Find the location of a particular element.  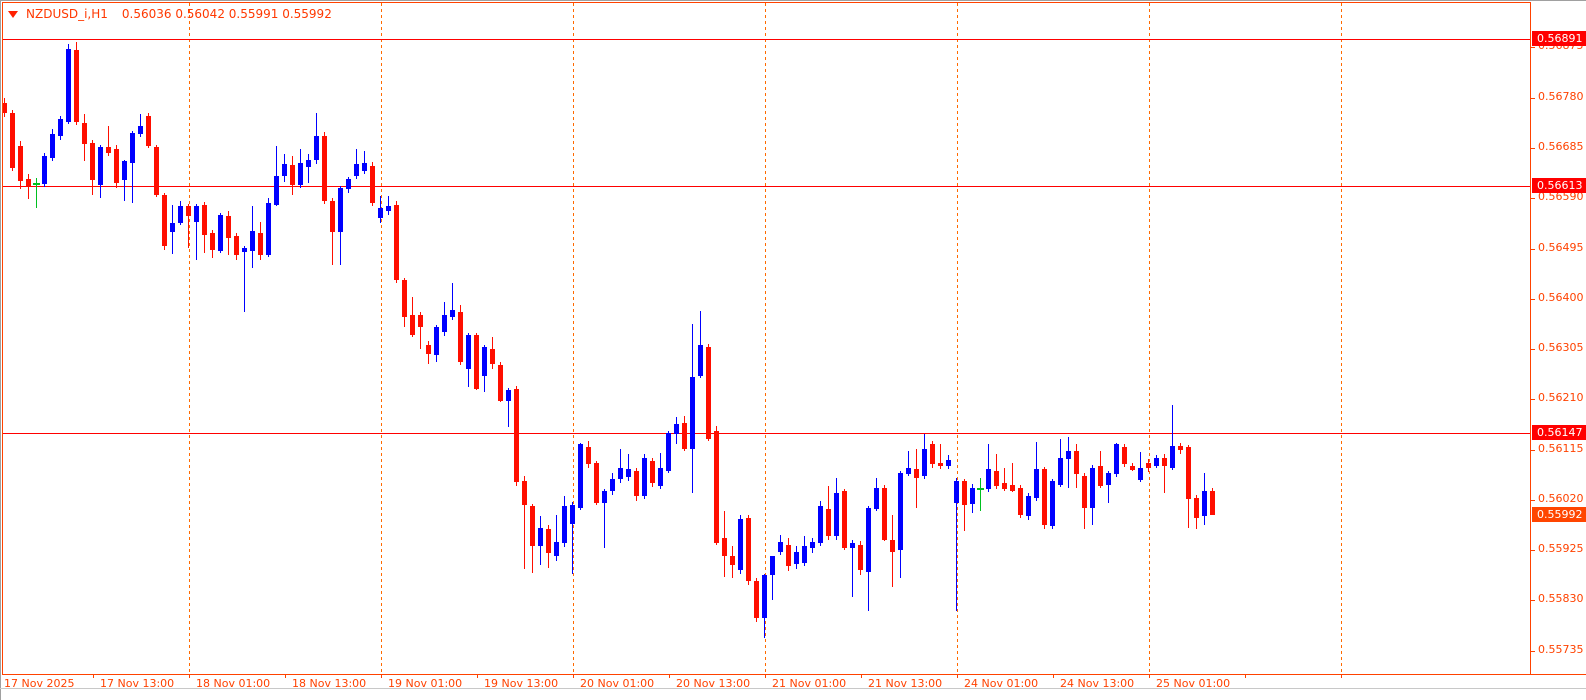

time-label: 19 Nov 13:00 is located at coordinates (521, 683).